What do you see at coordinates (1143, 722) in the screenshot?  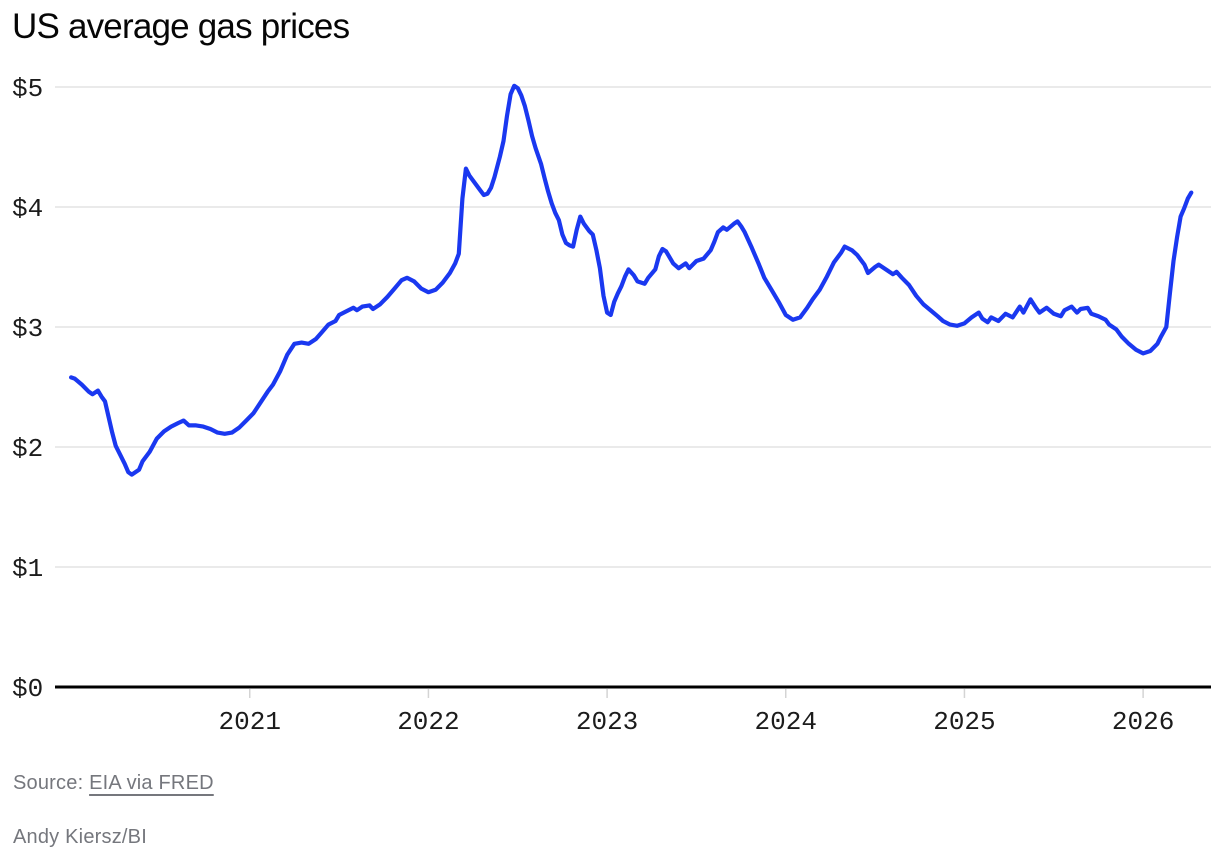 I see `x-tick-label: 2026` at bounding box center [1143, 722].